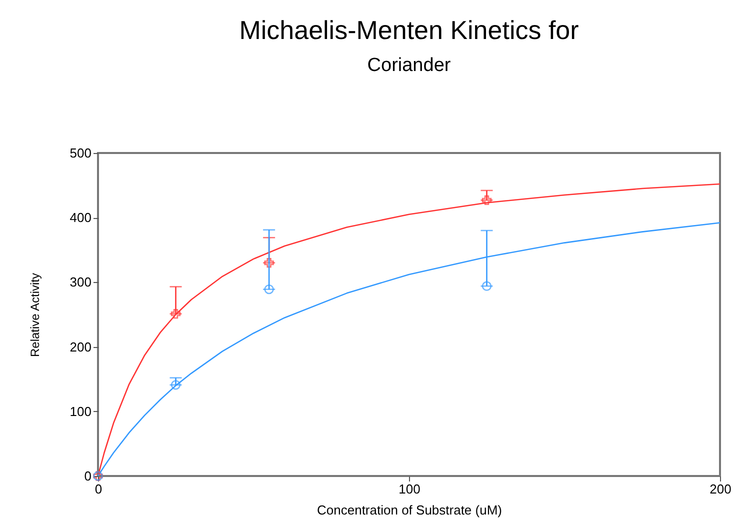 This screenshot has width=746, height=531. What do you see at coordinates (81, 218) in the screenshot?
I see `y-tick-label: 400` at bounding box center [81, 218].